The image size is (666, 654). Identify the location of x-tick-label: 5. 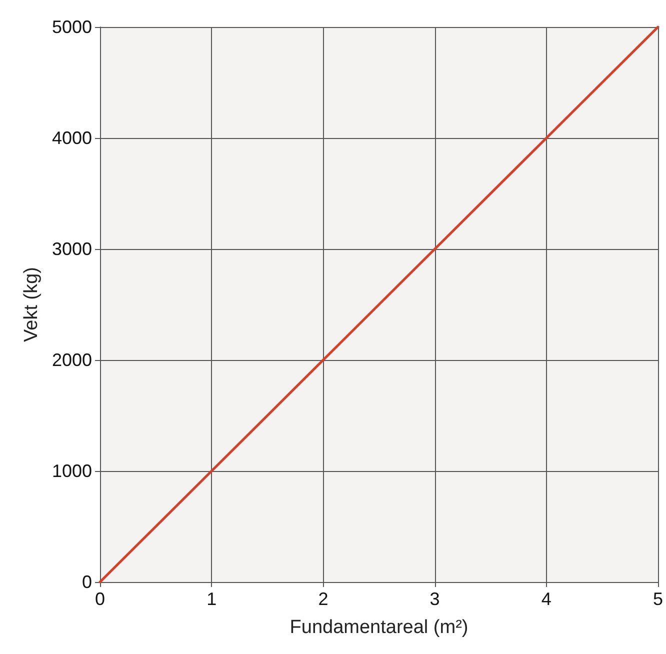
(657, 599).